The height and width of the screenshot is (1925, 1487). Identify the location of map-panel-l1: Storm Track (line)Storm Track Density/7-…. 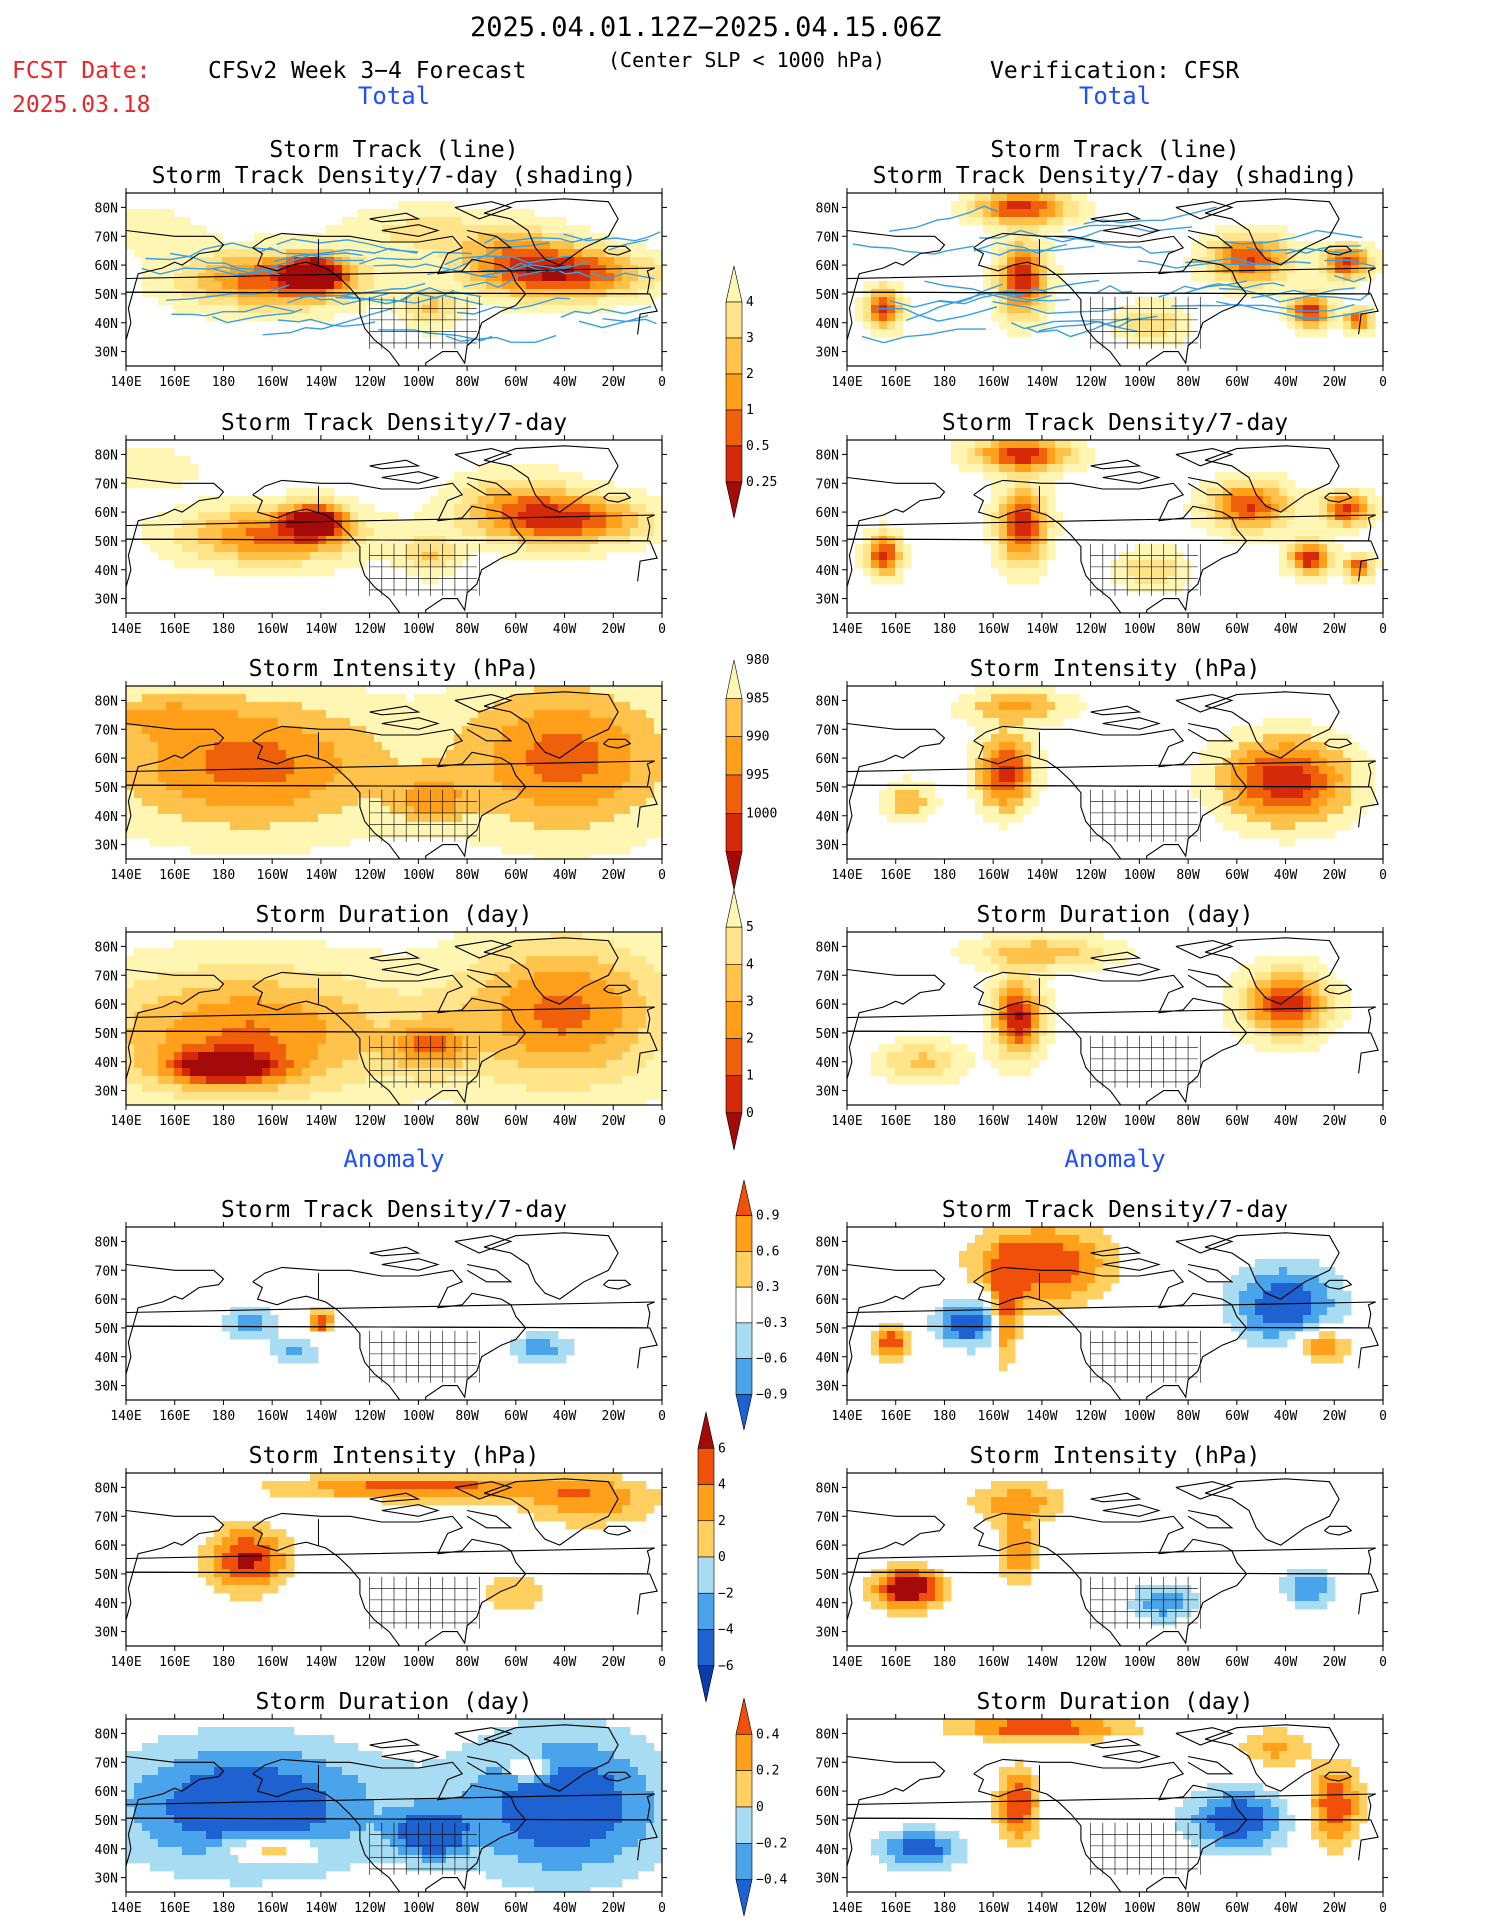
(381, 263).